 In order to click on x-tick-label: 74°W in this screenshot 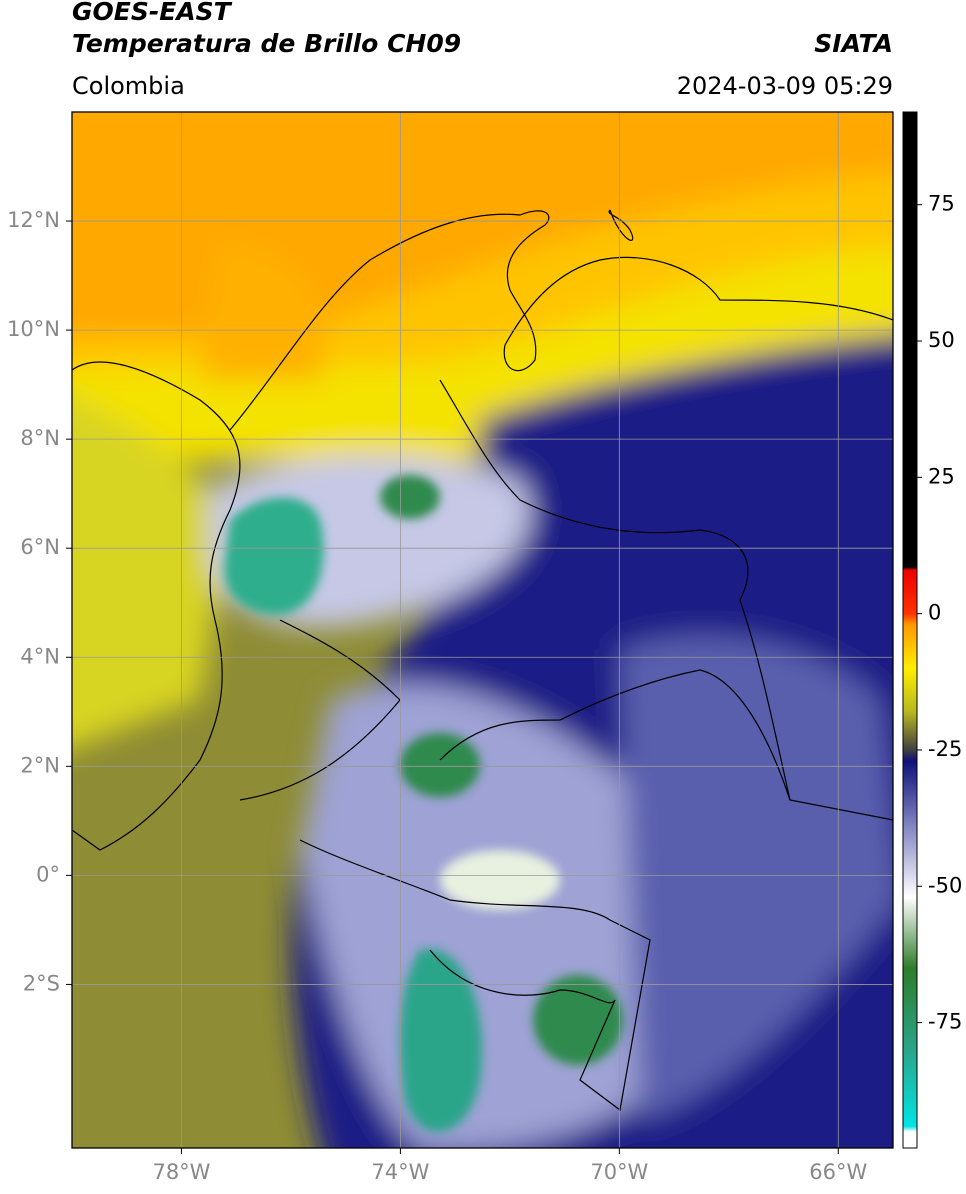, I will do `click(400, 1172)`.